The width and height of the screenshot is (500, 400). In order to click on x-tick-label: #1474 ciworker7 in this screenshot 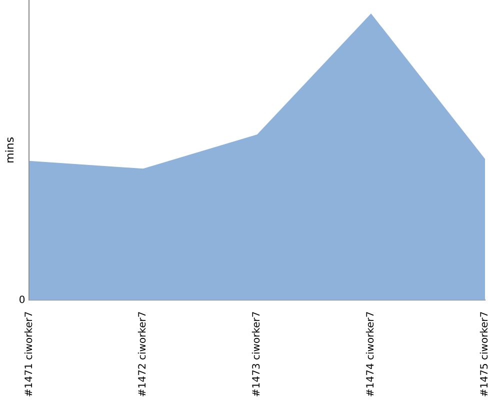, I will do `click(371, 354)`.